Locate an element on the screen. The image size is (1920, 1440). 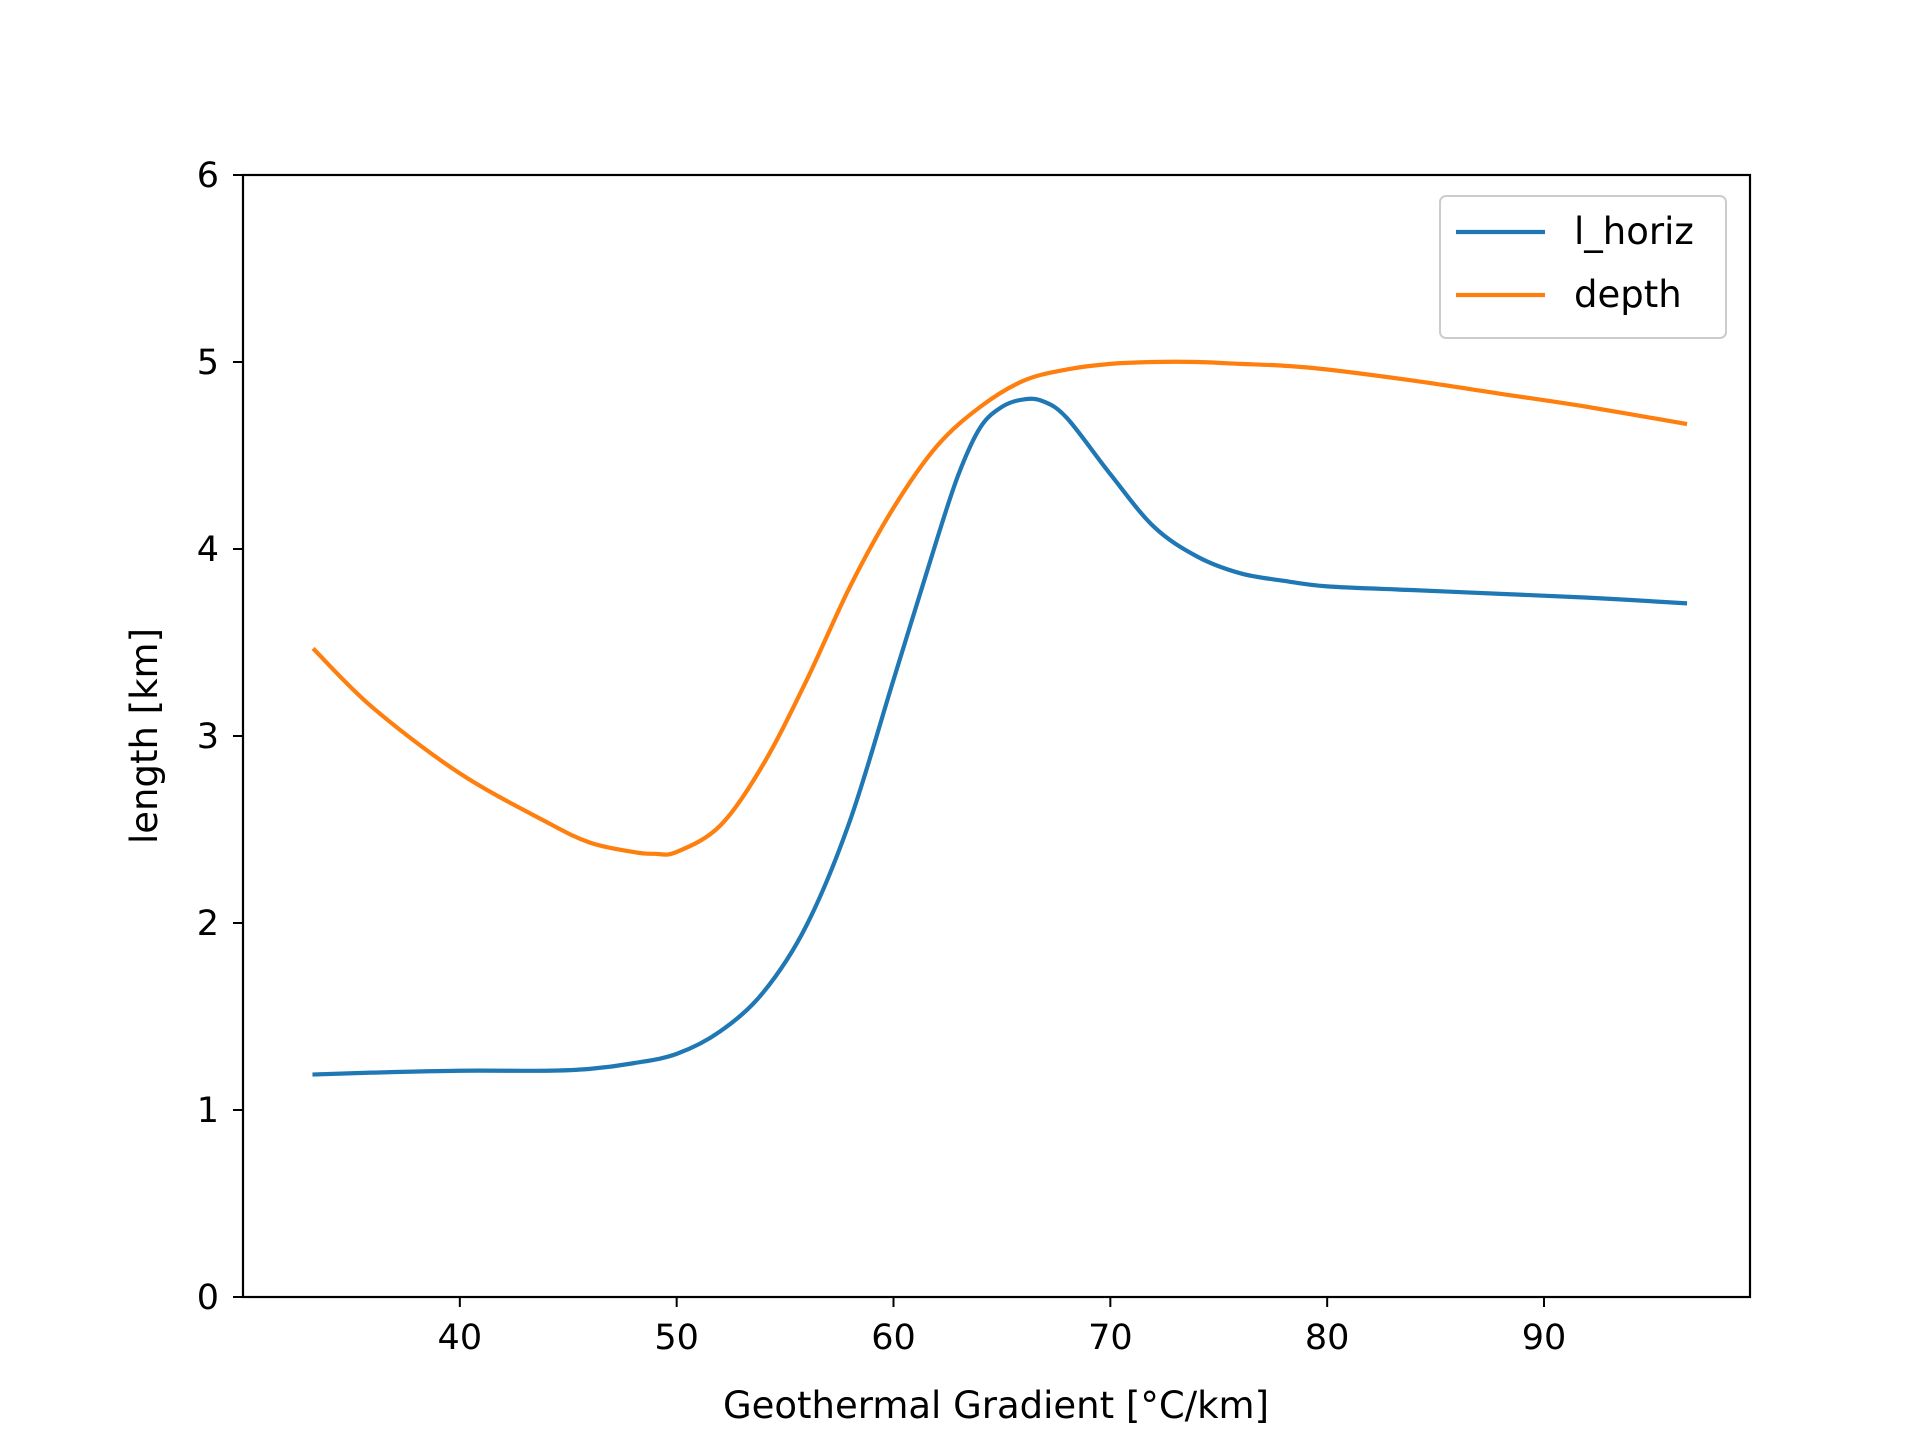
legend: l_horiz depth is located at coordinates (1583, 267).